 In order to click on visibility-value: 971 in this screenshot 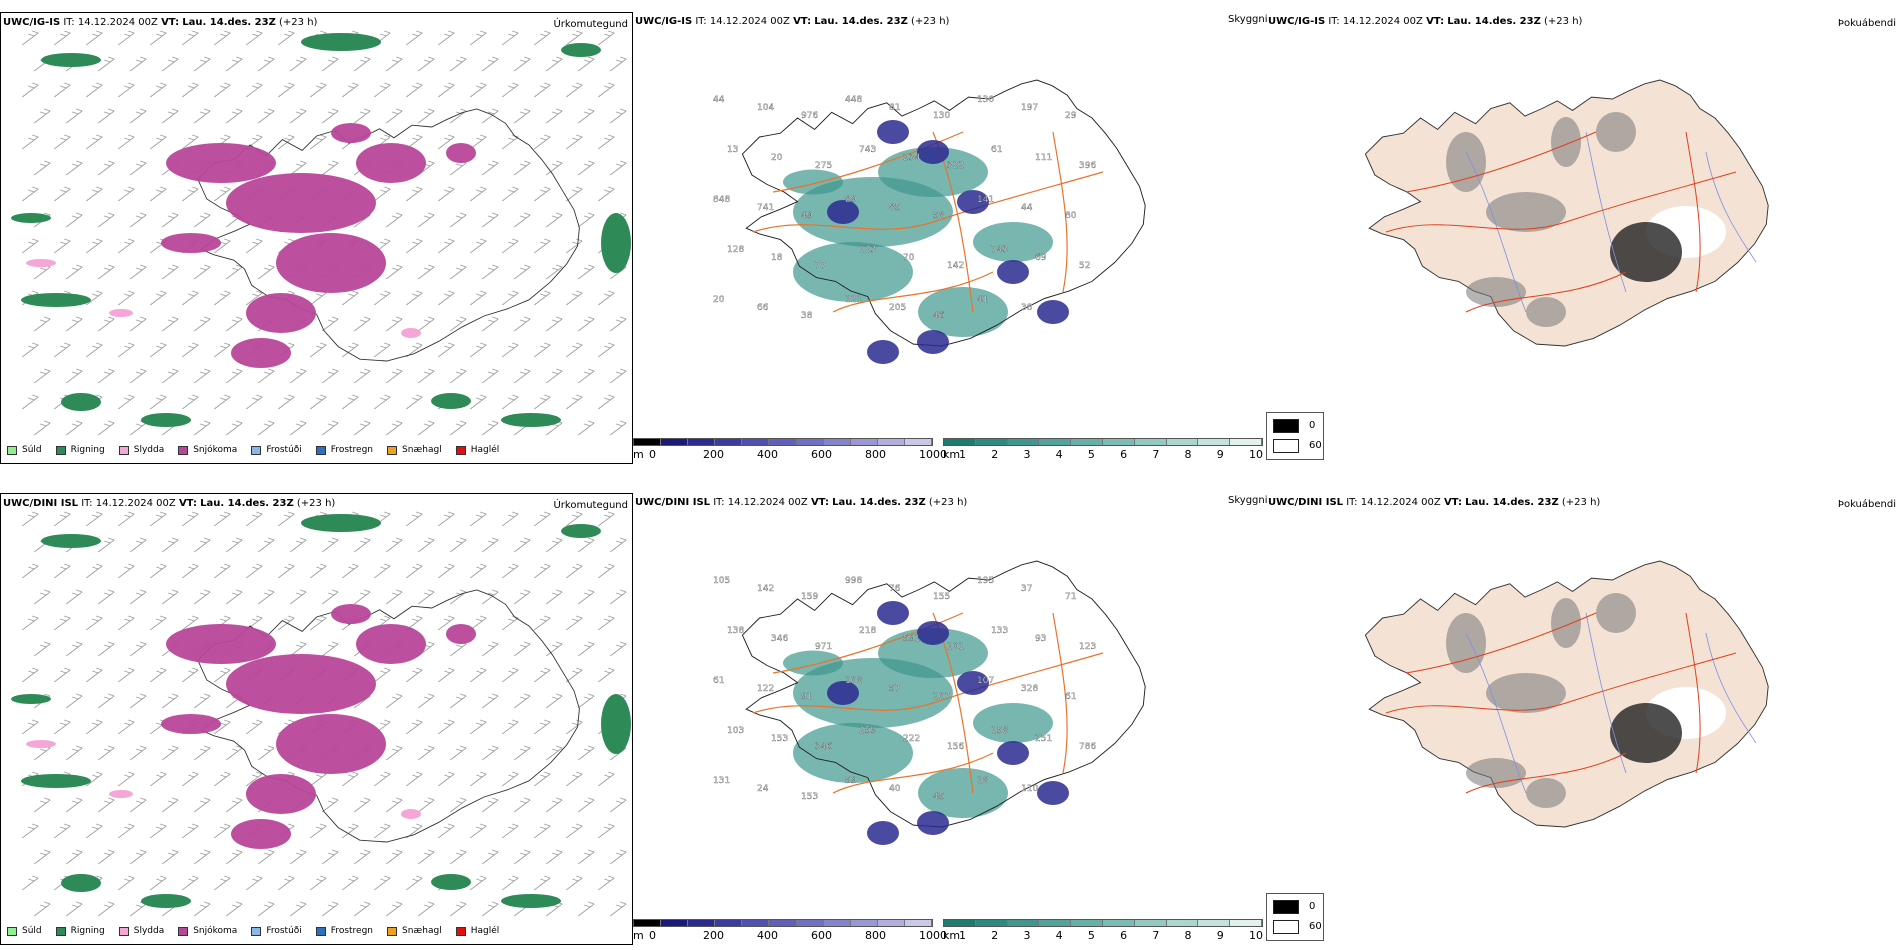, I will do `click(823, 647)`.